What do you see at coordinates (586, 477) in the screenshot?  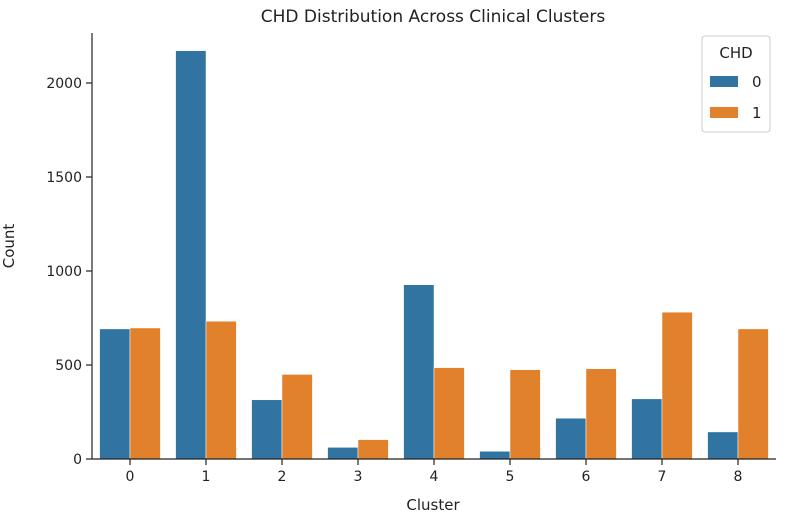 I see `x-tick-label: 6` at bounding box center [586, 477].